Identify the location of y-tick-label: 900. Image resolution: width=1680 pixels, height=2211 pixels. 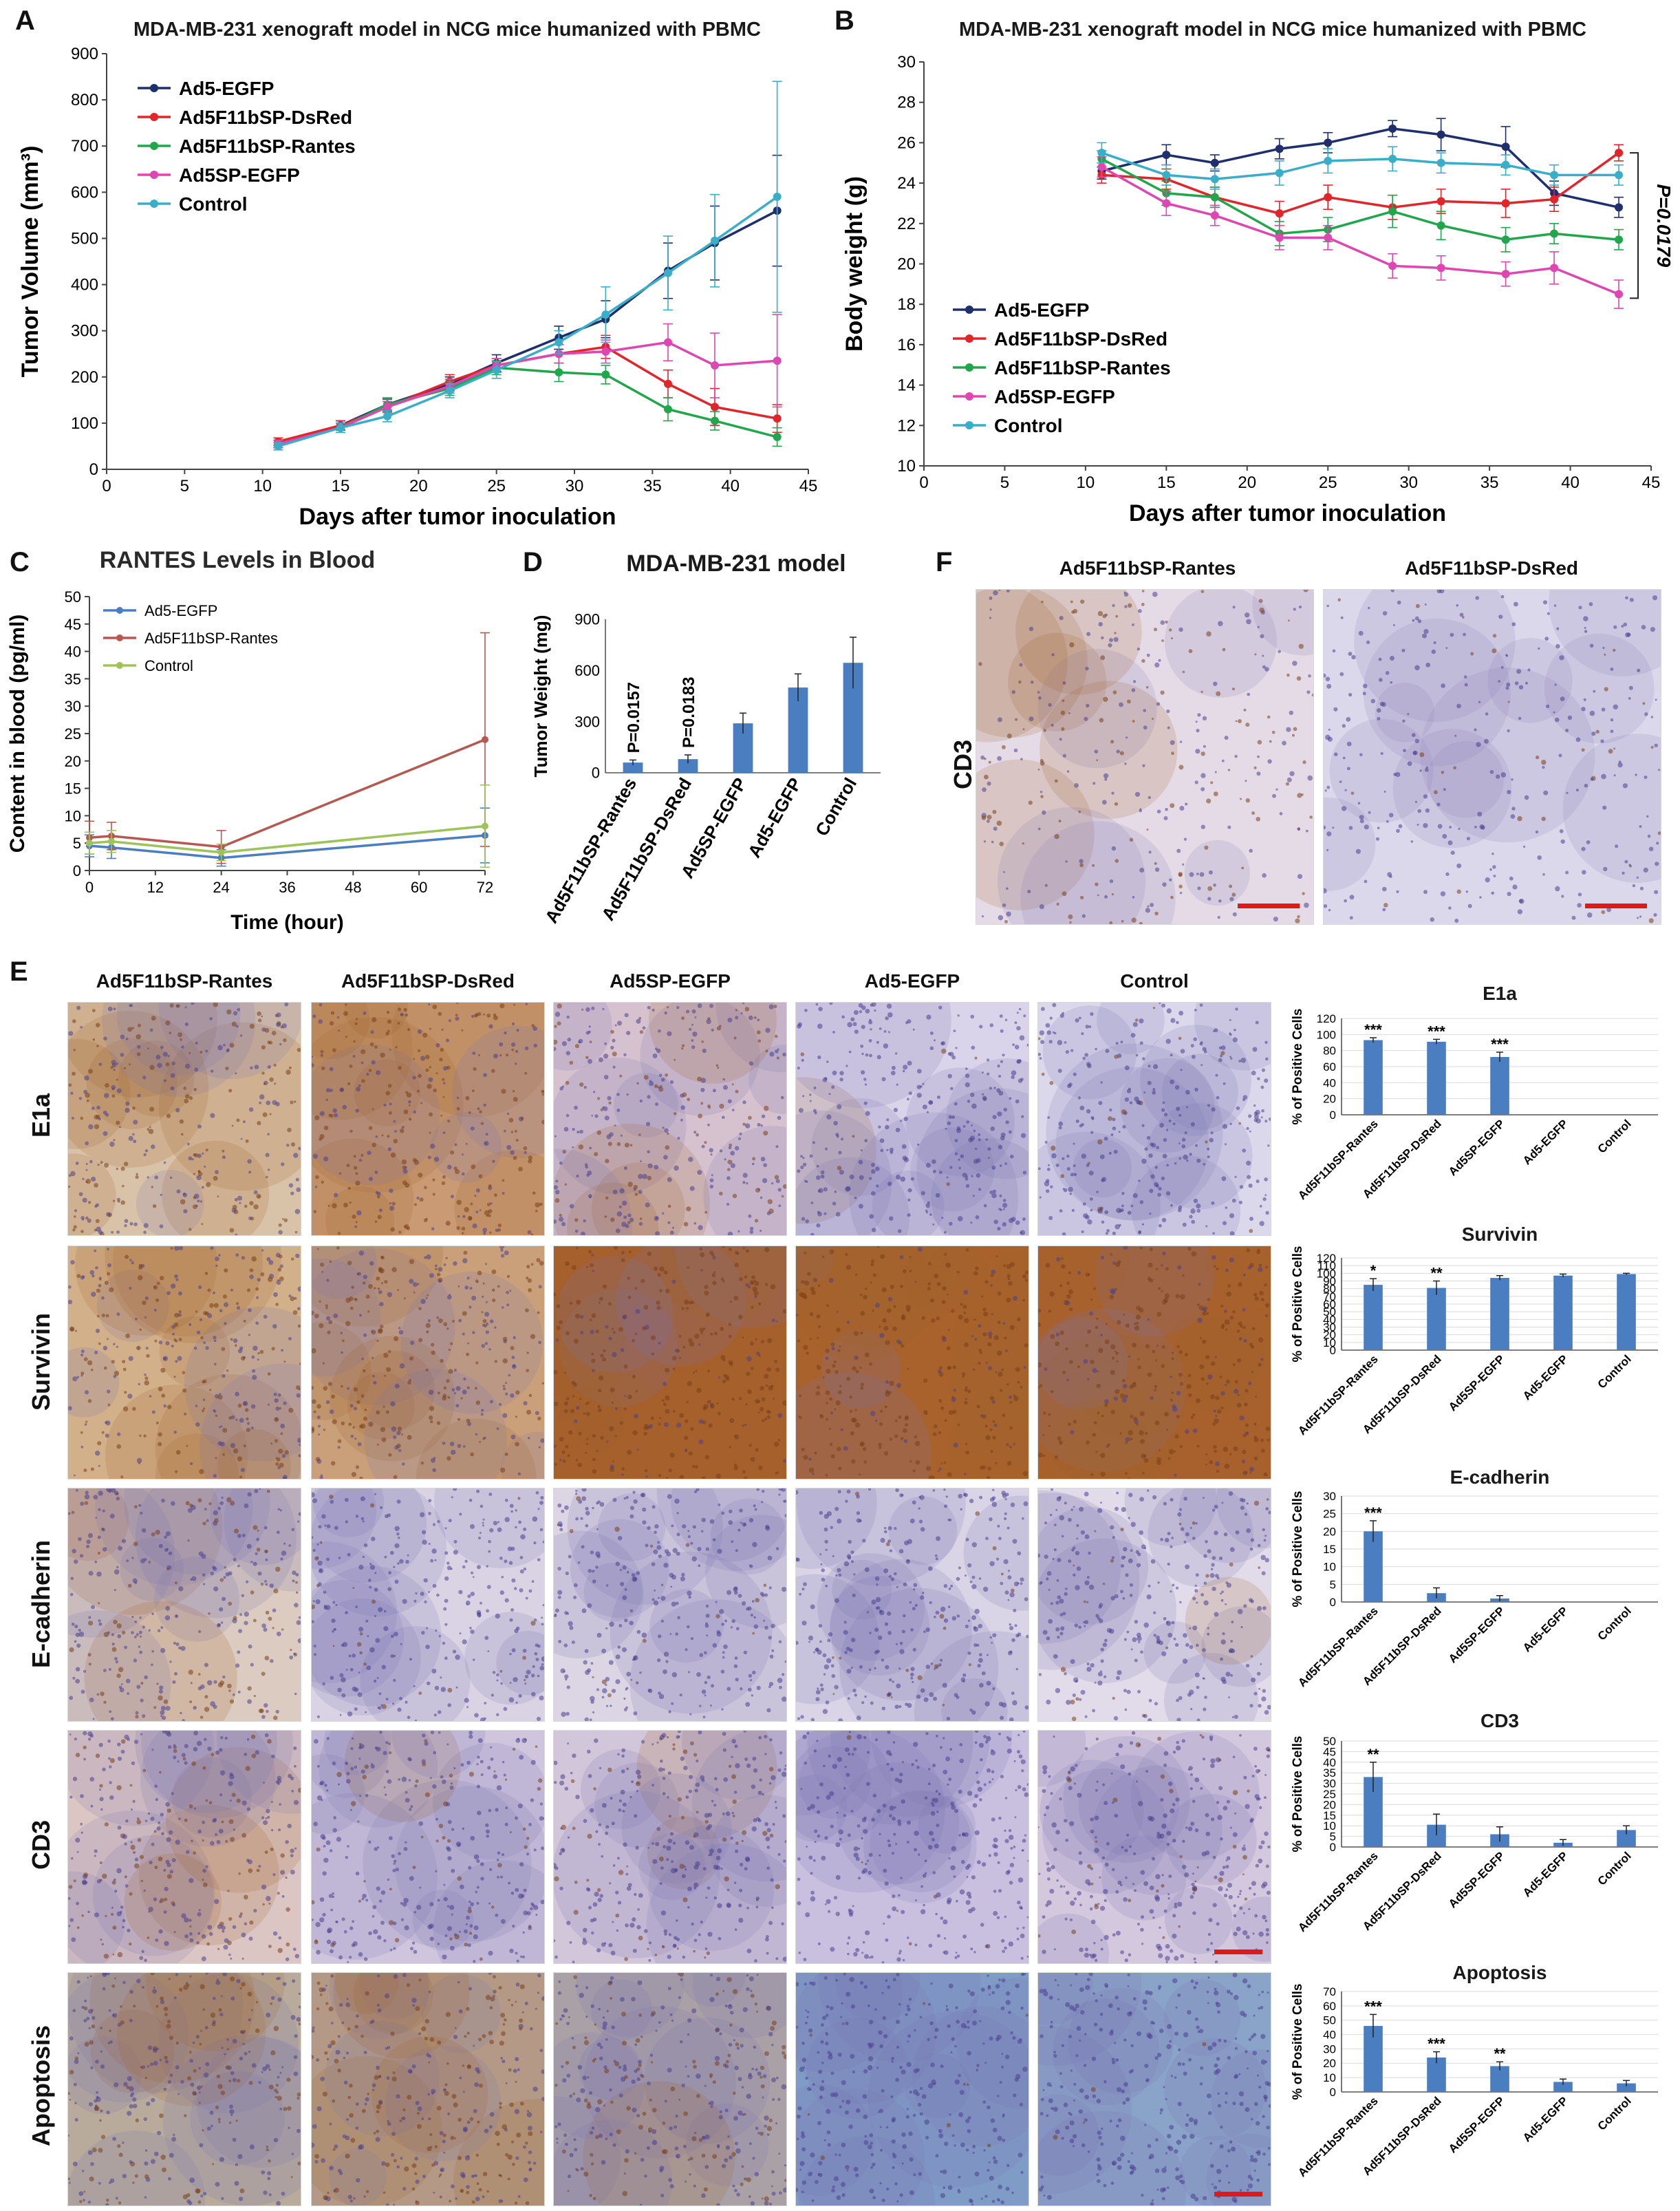
(587, 619).